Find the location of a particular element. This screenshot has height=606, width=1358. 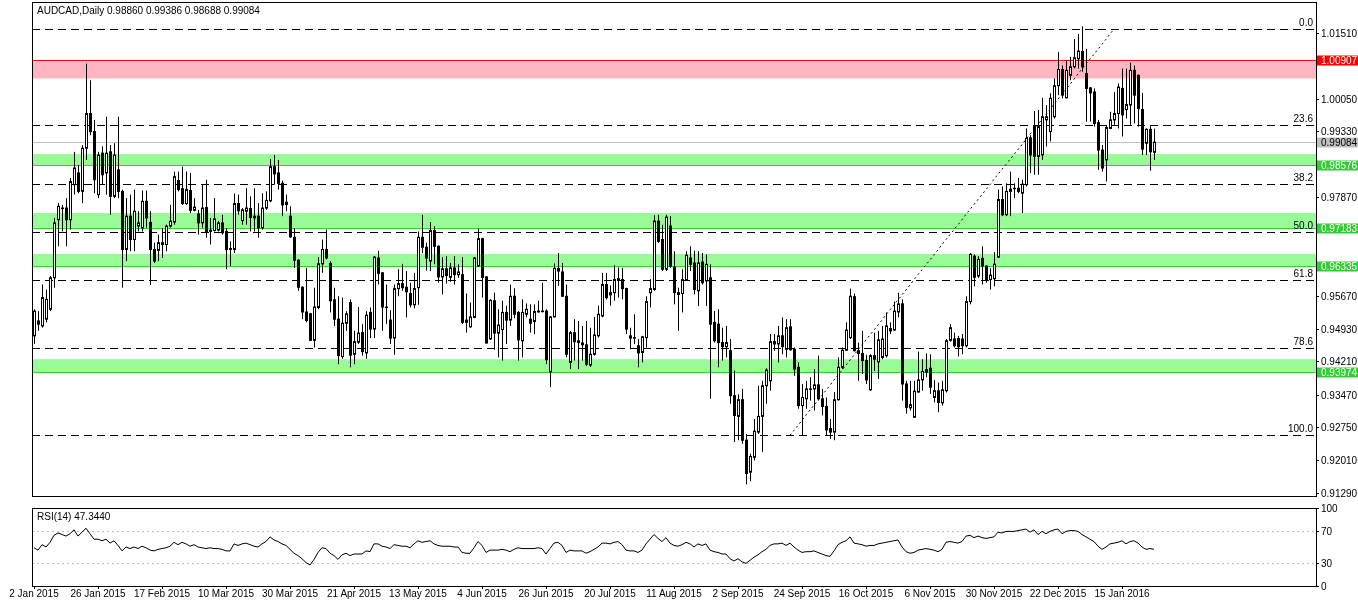

y-tick-label: 0.93470 is located at coordinates (1339, 395).